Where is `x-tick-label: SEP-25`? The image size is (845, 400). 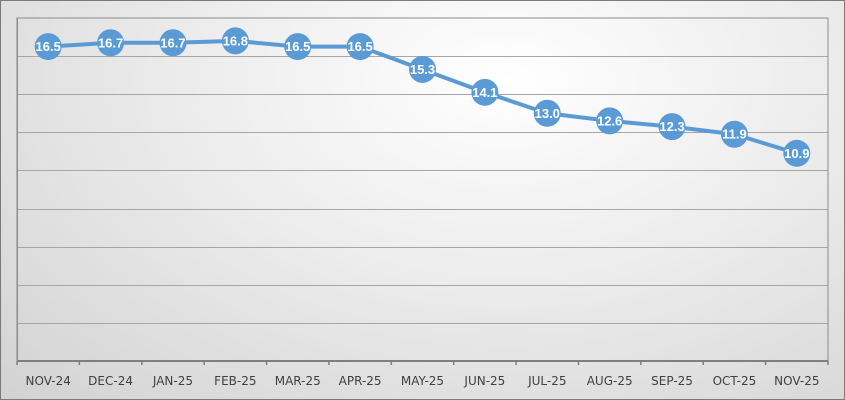
x-tick-label: SEP-25 is located at coordinates (672, 381).